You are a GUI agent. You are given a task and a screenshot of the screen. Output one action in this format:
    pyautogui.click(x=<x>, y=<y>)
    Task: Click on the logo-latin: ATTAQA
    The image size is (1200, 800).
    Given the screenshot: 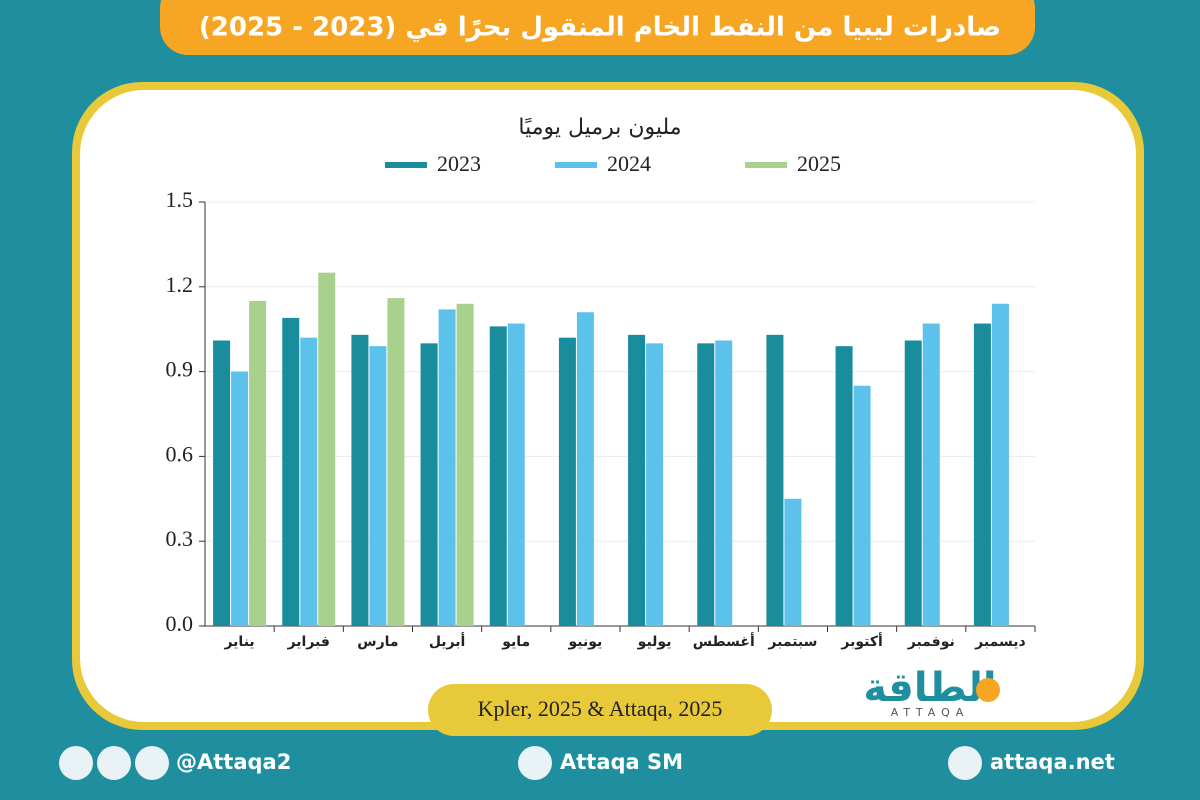 What is the action you would take?
    pyautogui.click(x=930, y=712)
    